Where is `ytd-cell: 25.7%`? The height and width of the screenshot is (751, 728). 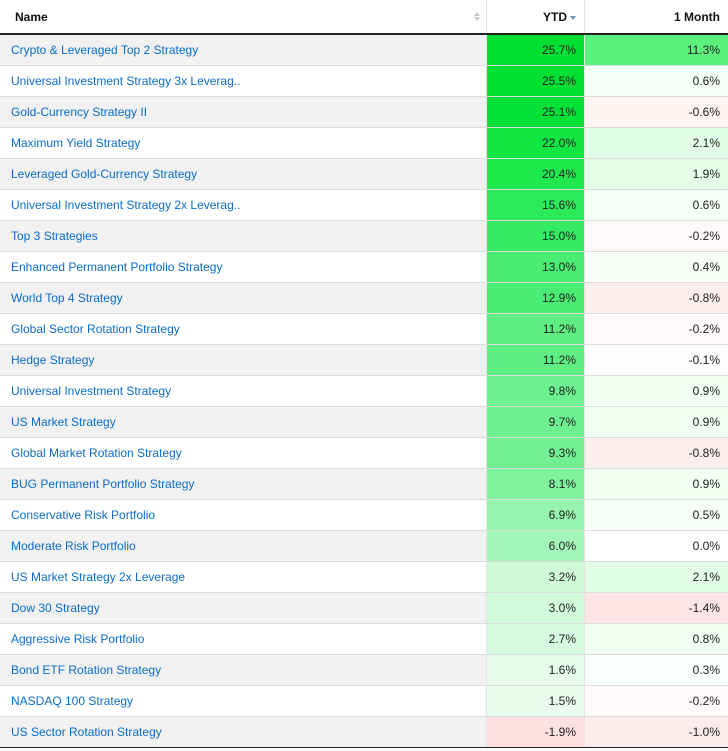
ytd-cell: 25.7% is located at coordinates (536, 50).